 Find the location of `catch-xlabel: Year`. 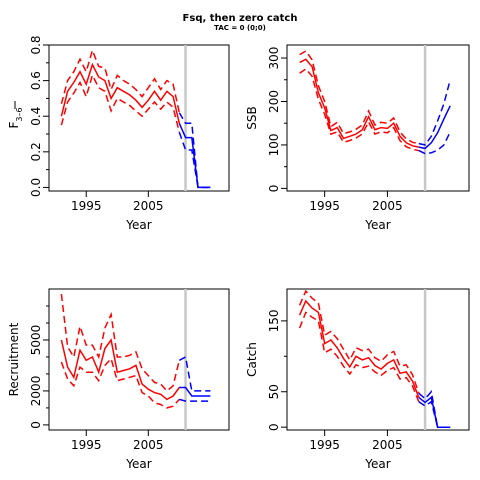

catch-xlabel: Year is located at coordinates (377, 464).